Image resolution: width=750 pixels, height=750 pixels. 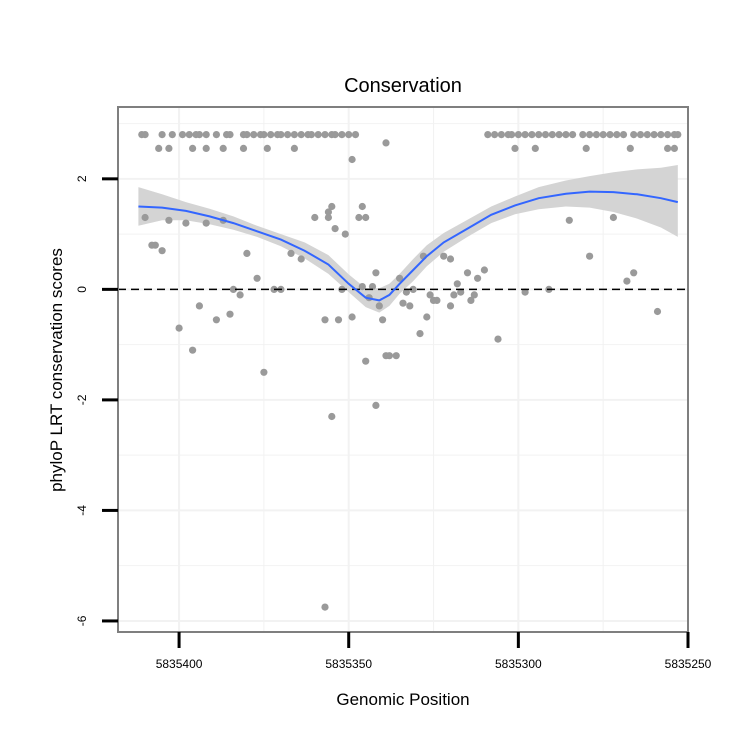 I want to click on x-axis-title: Genomic Position, so click(x=402, y=699).